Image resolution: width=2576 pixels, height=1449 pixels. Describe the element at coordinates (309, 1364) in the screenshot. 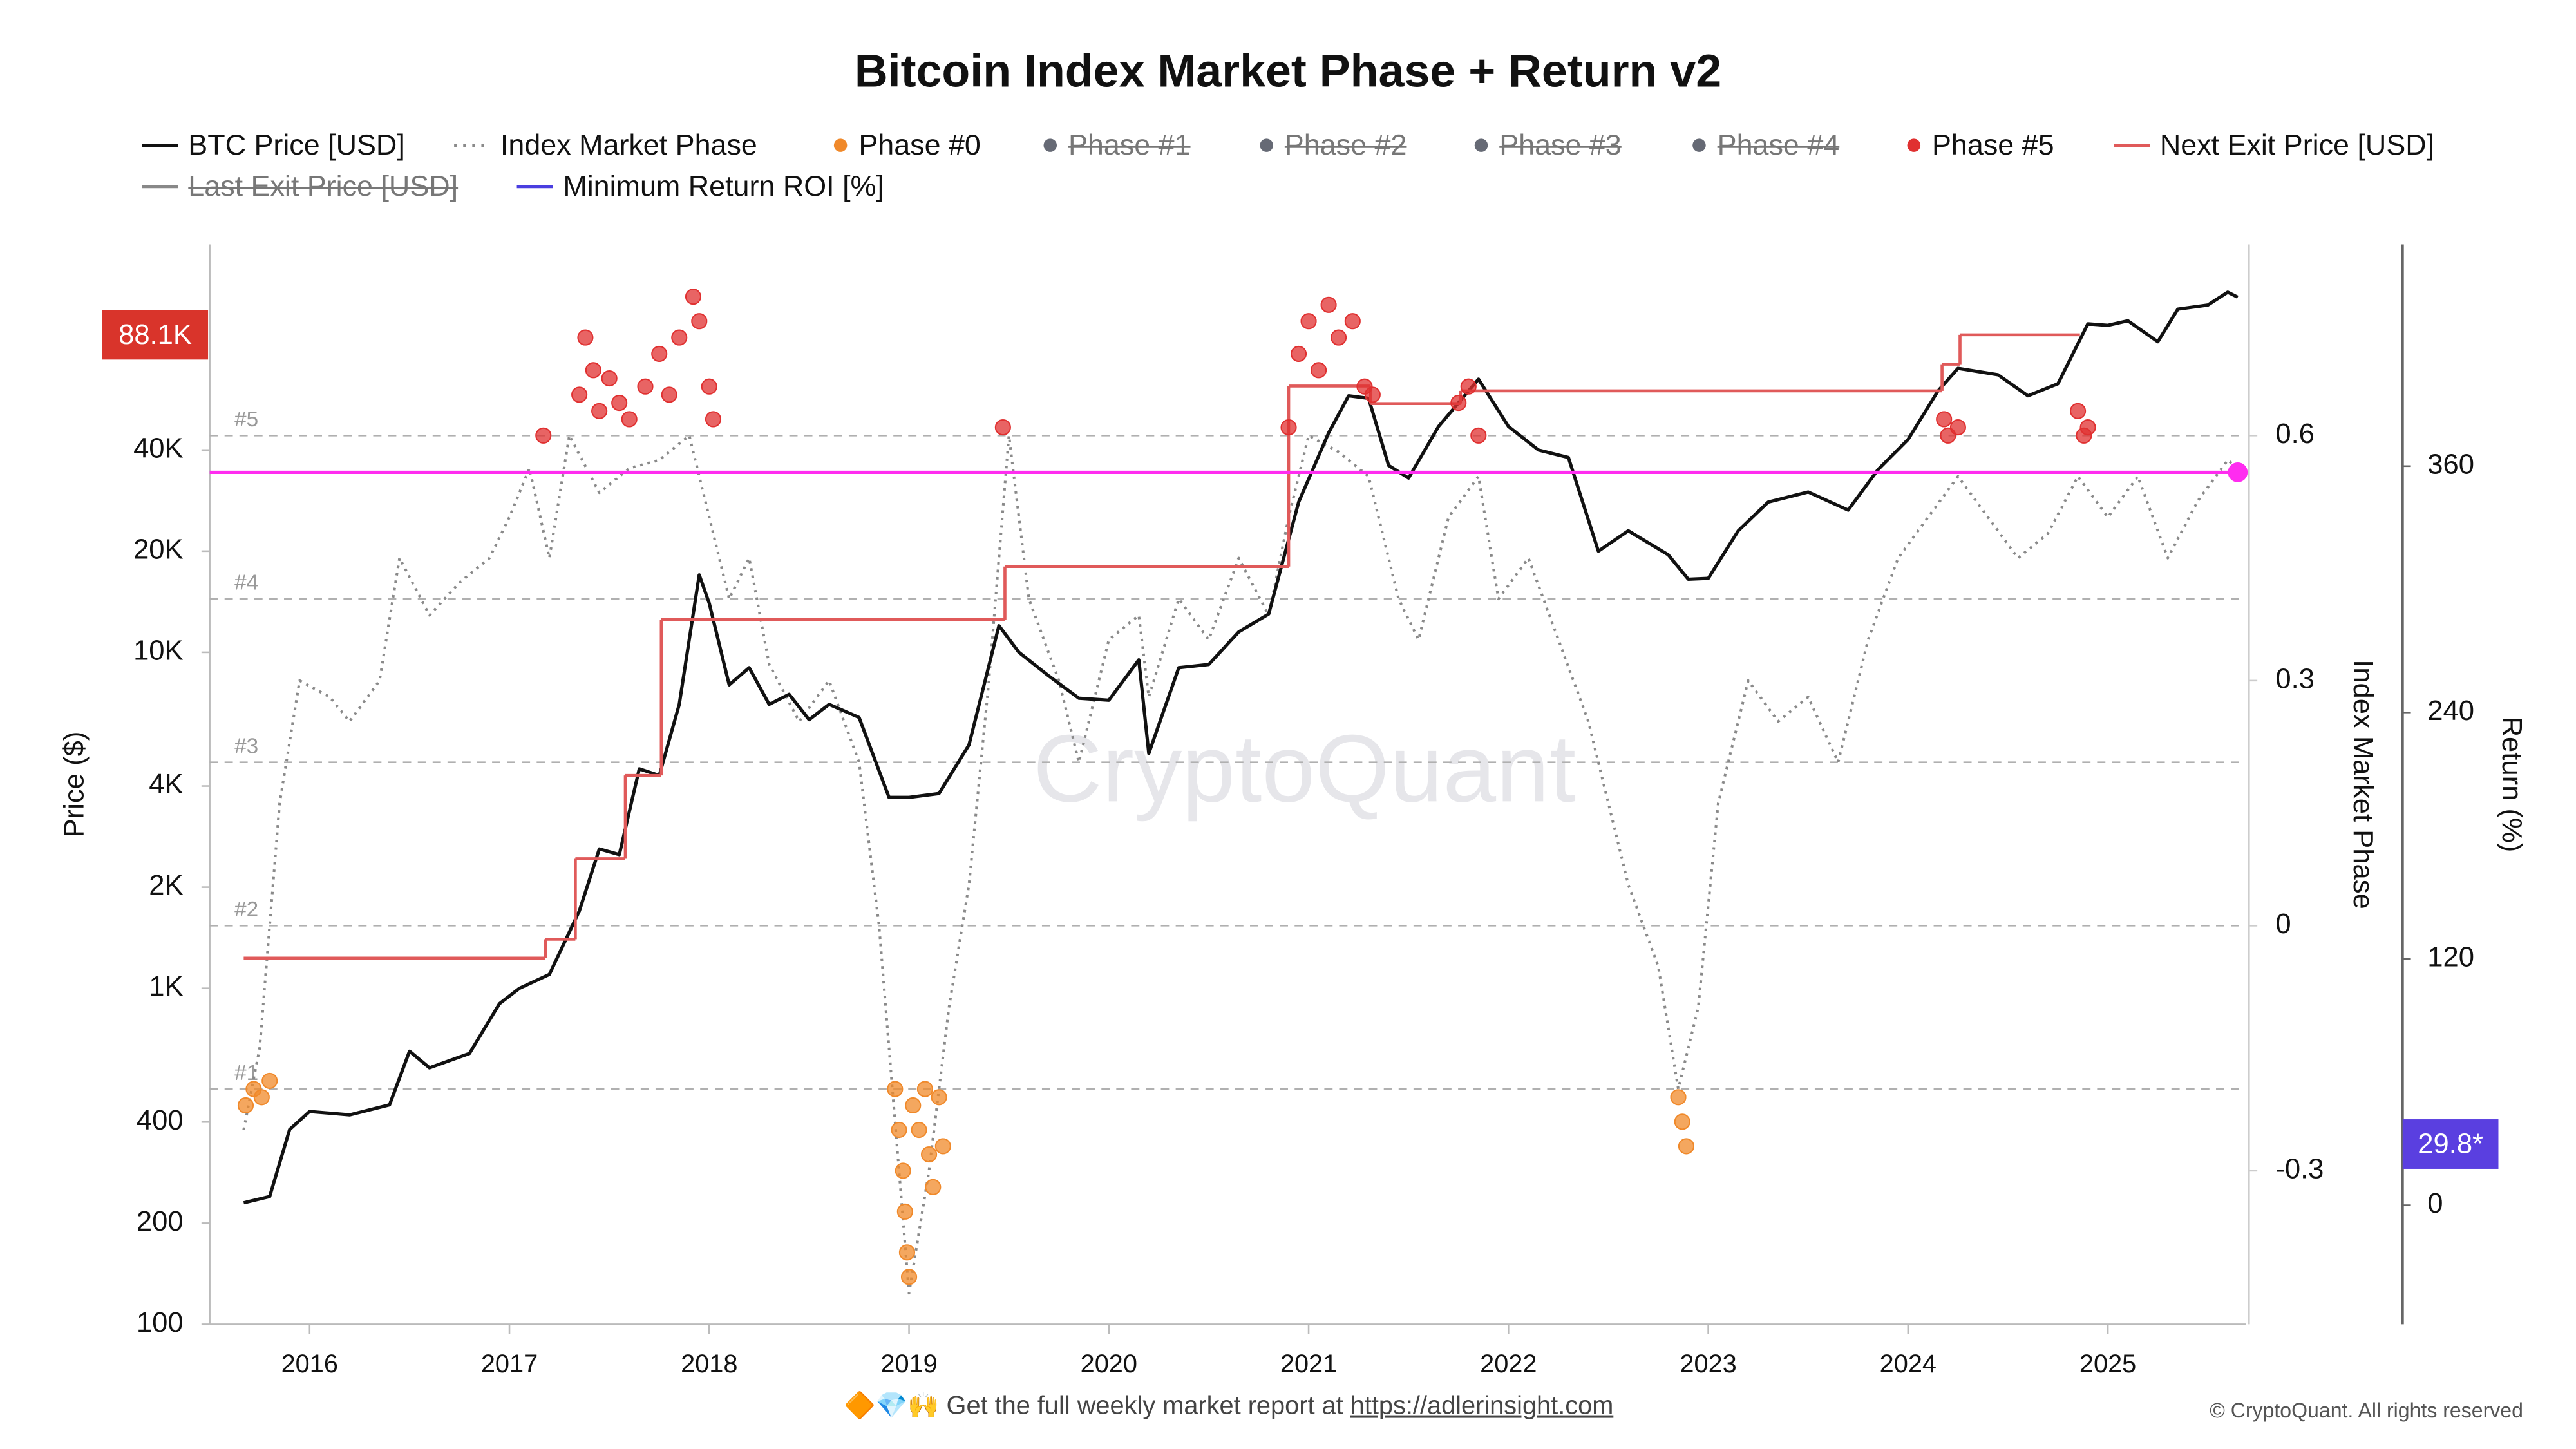

I see `x-tick-label: 2016` at that location.